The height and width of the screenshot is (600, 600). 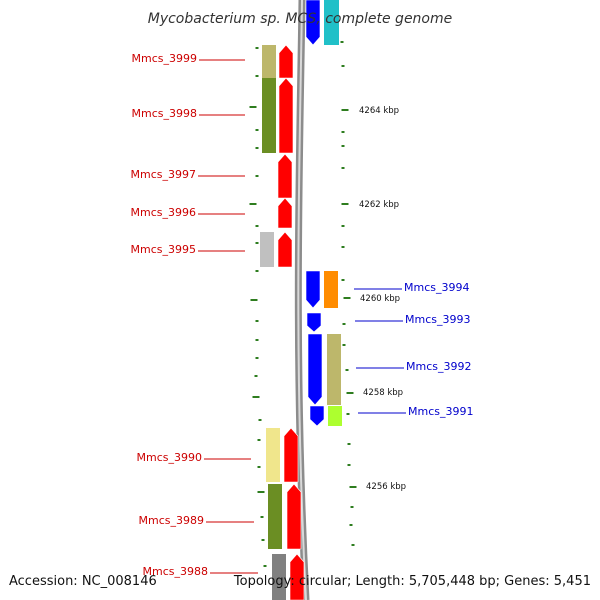 What do you see at coordinates (163, 212) in the screenshot?
I see `forward-gene-label: Mmcs_3996` at bounding box center [163, 212].